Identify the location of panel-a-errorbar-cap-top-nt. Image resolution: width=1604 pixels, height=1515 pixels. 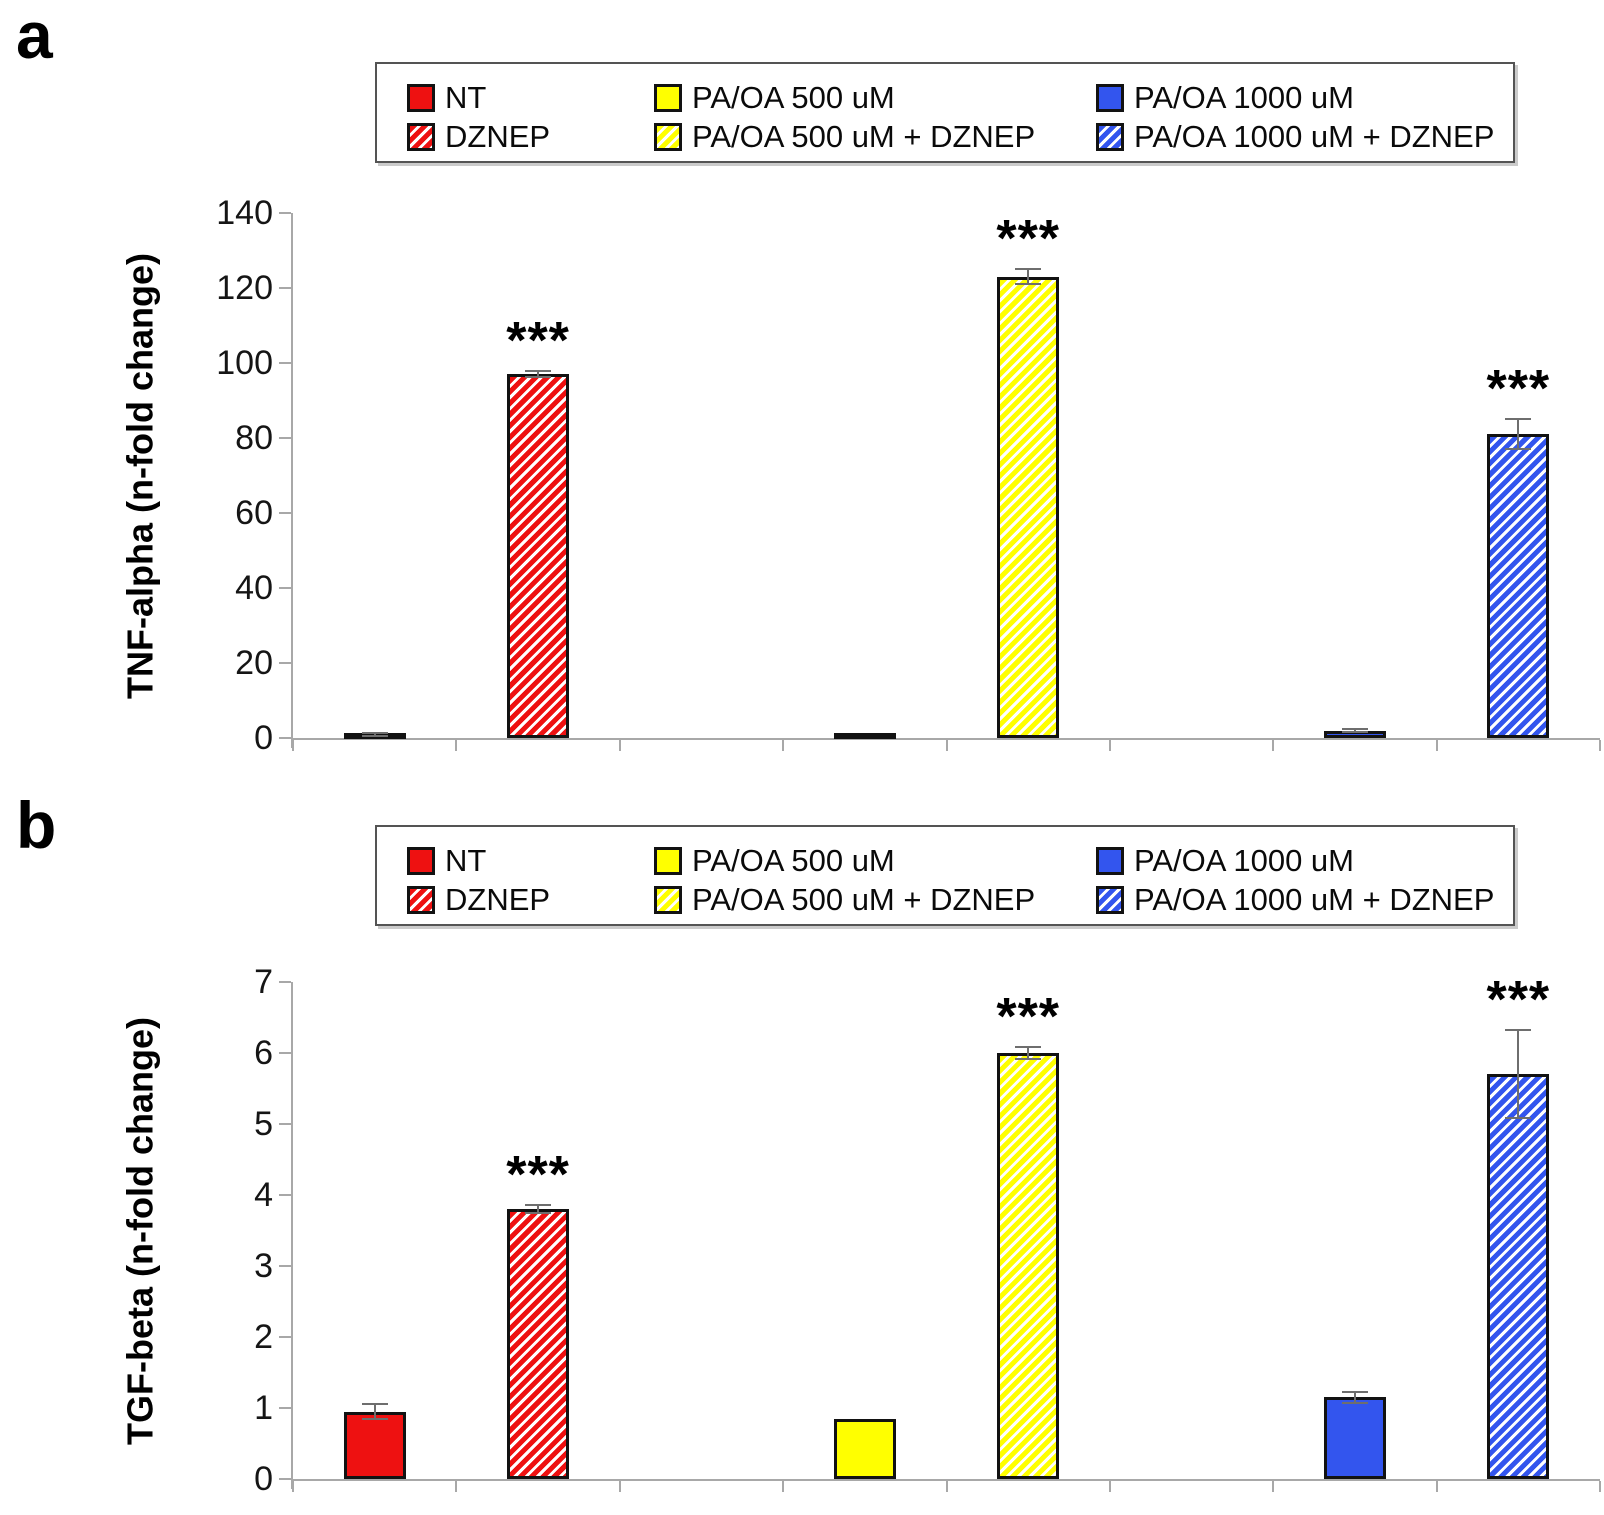
(374, 732).